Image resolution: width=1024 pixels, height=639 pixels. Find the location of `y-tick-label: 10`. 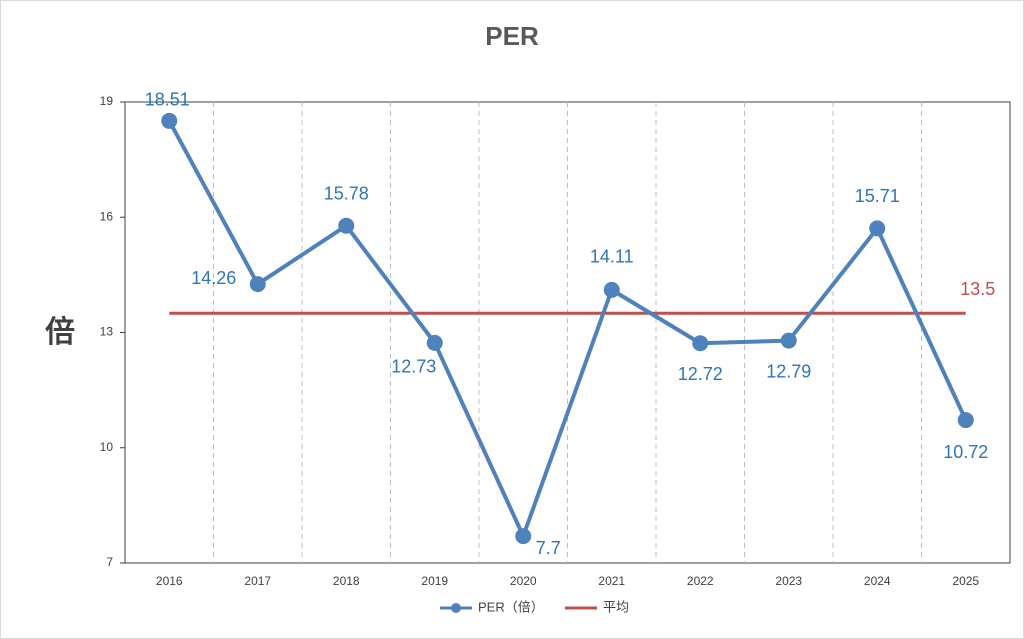

y-tick-label: 10 is located at coordinates (107, 447).